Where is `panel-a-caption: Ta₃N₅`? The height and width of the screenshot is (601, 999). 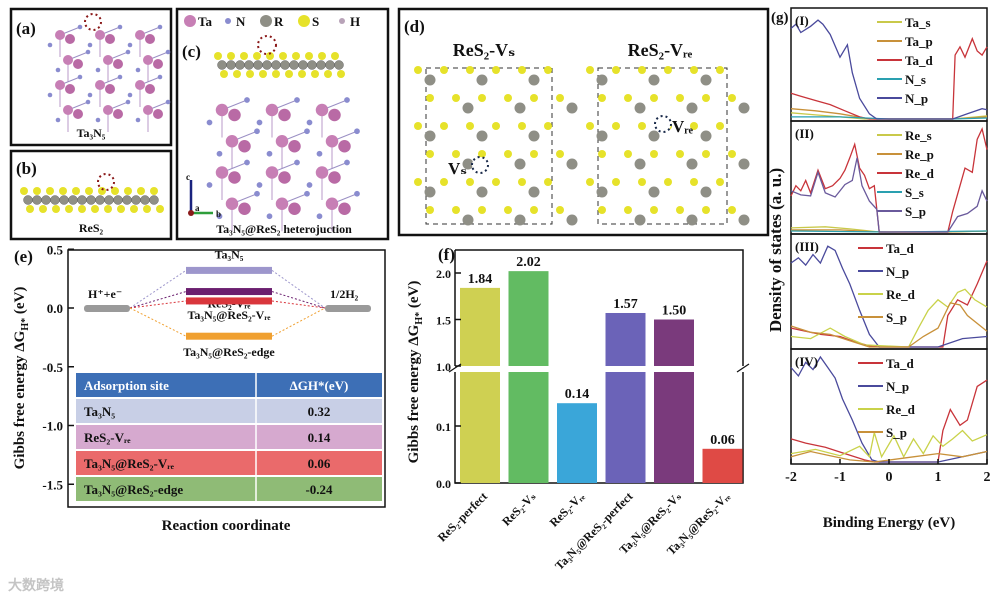 panel-a-caption: Ta₃N₅ is located at coordinates (91, 133).